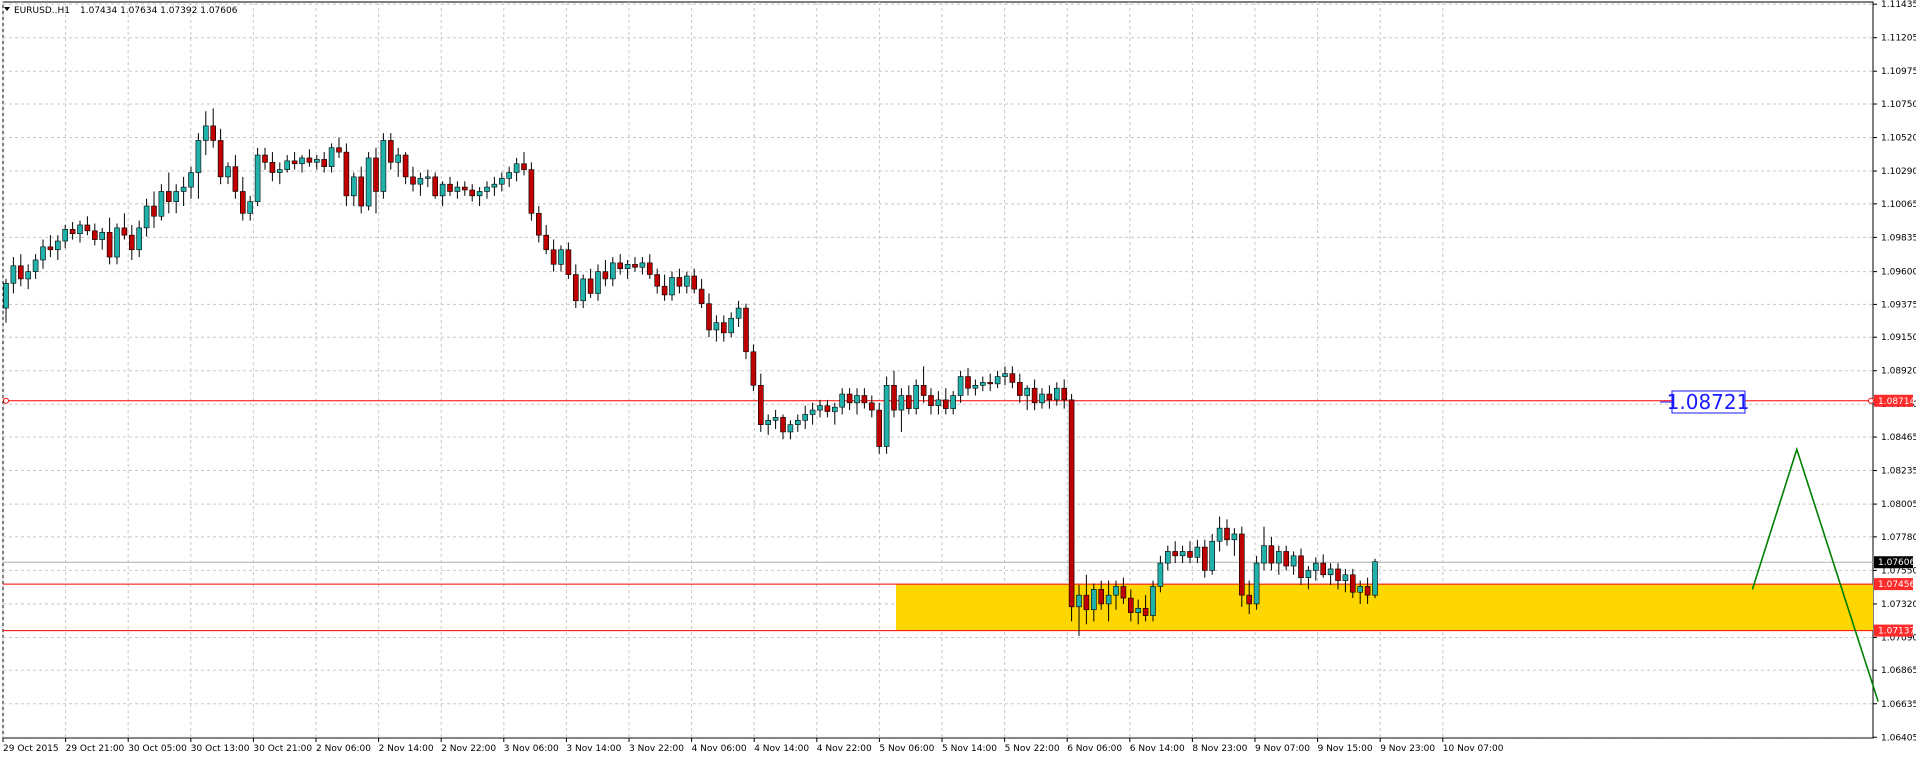 This screenshot has height=757, width=1916. Describe the element at coordinates (1896, 563) in the screenshot. I see `price-badge-text-current: 1.07606` at that location.